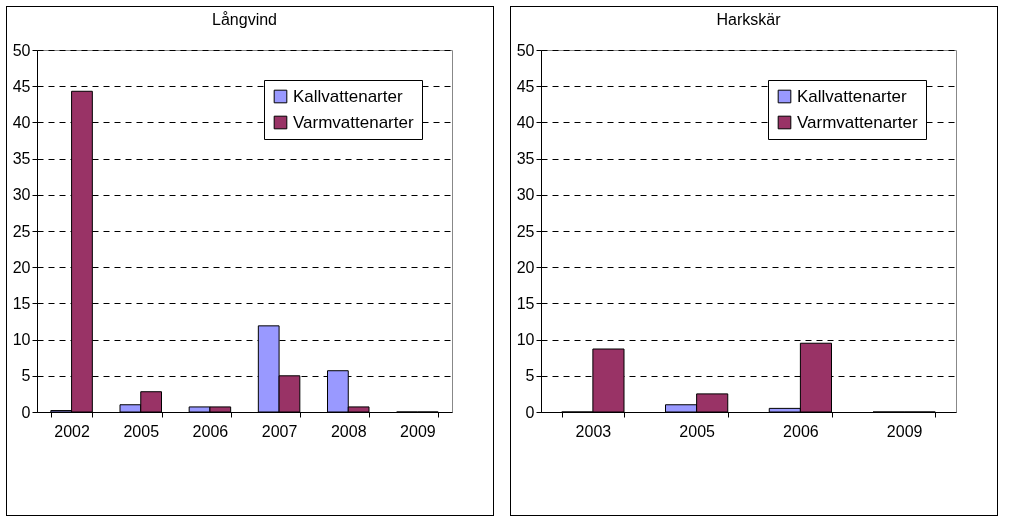 The height and width of the screenshot is (527, 1016). Describe the element at coordinates (348, 431) in the screenshot. I see `x-tick-label: 2008` at that location.